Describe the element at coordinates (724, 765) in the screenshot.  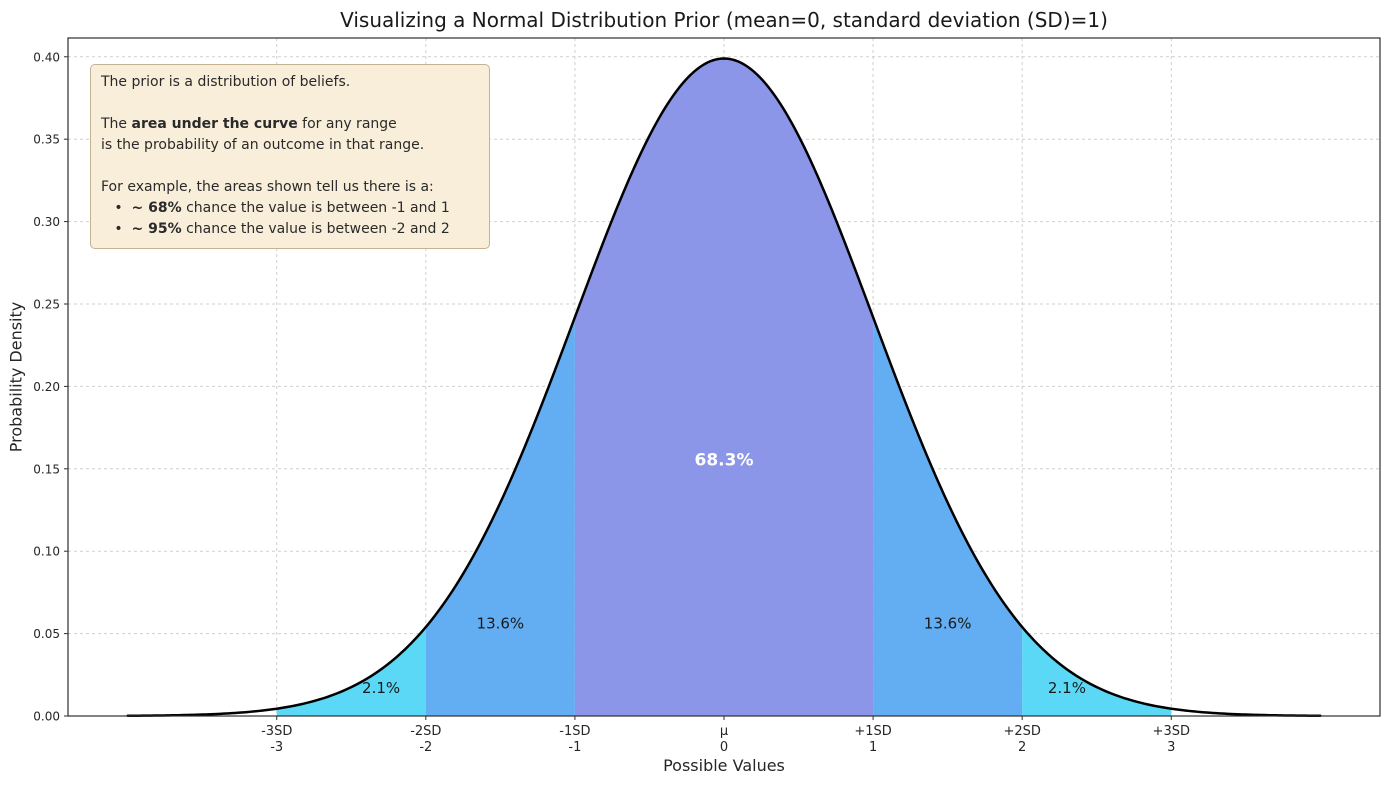
I see `x-axis-label: Possible Values` at that location.